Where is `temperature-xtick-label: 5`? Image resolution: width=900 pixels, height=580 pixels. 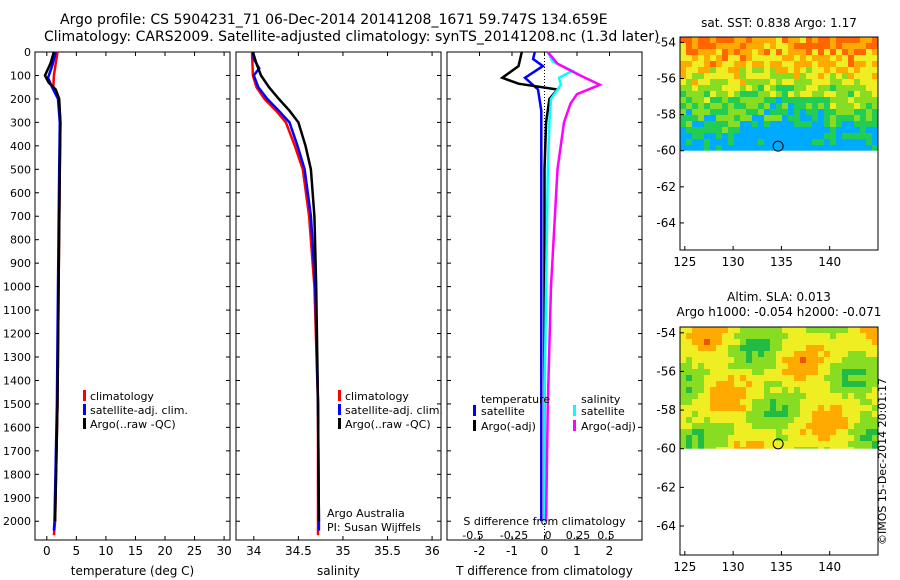
temperature-xtick-label: 5 is located at coordinates (77, 551).